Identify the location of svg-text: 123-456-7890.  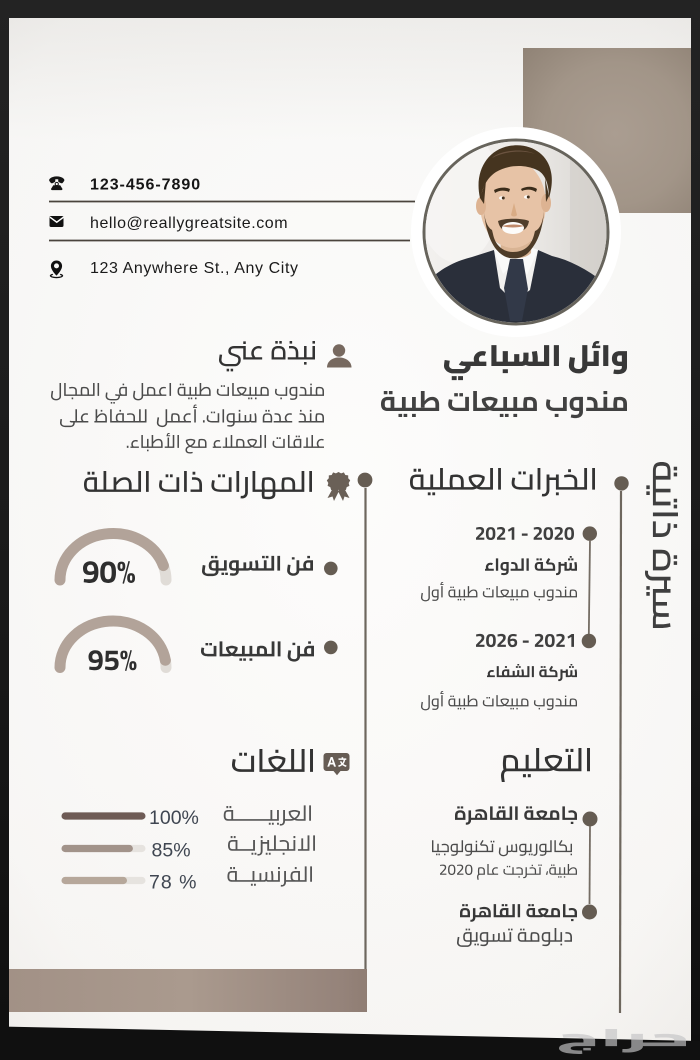
(145, 185).